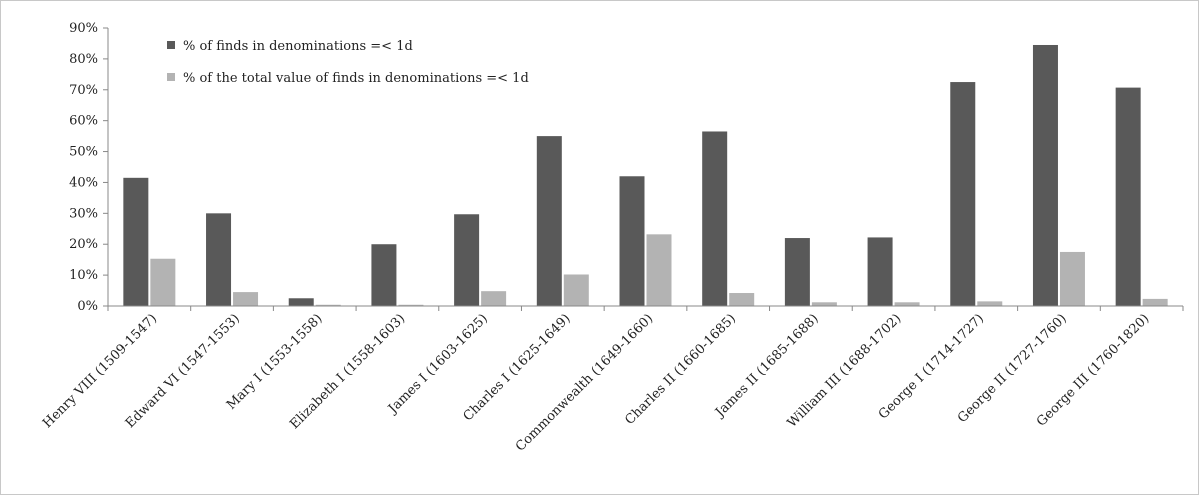 The image size is (1199, 496). Describe the element at coordinates (83, 244) in the screenshot. I see `y-tick-label: 20%` at that location.